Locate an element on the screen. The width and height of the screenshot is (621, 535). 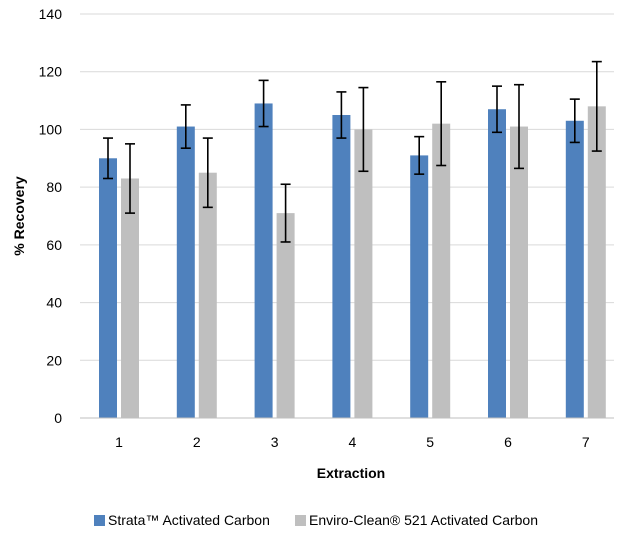
x-tick-label-3: 3 is located at coordinates (275, 442).